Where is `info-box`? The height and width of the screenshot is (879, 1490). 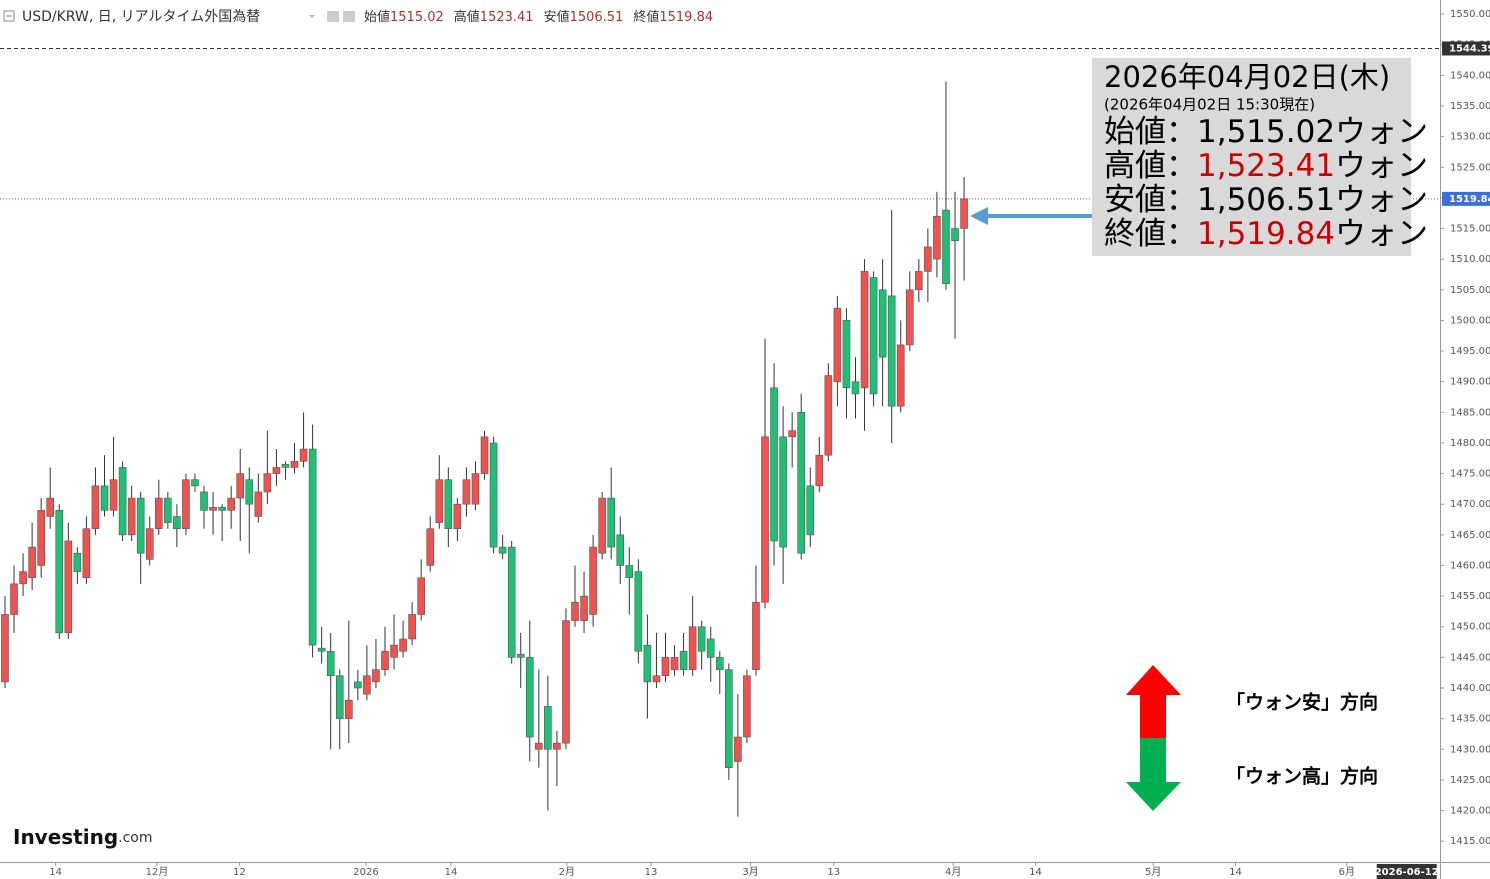 info-box is located at coordinates (1251, 157).